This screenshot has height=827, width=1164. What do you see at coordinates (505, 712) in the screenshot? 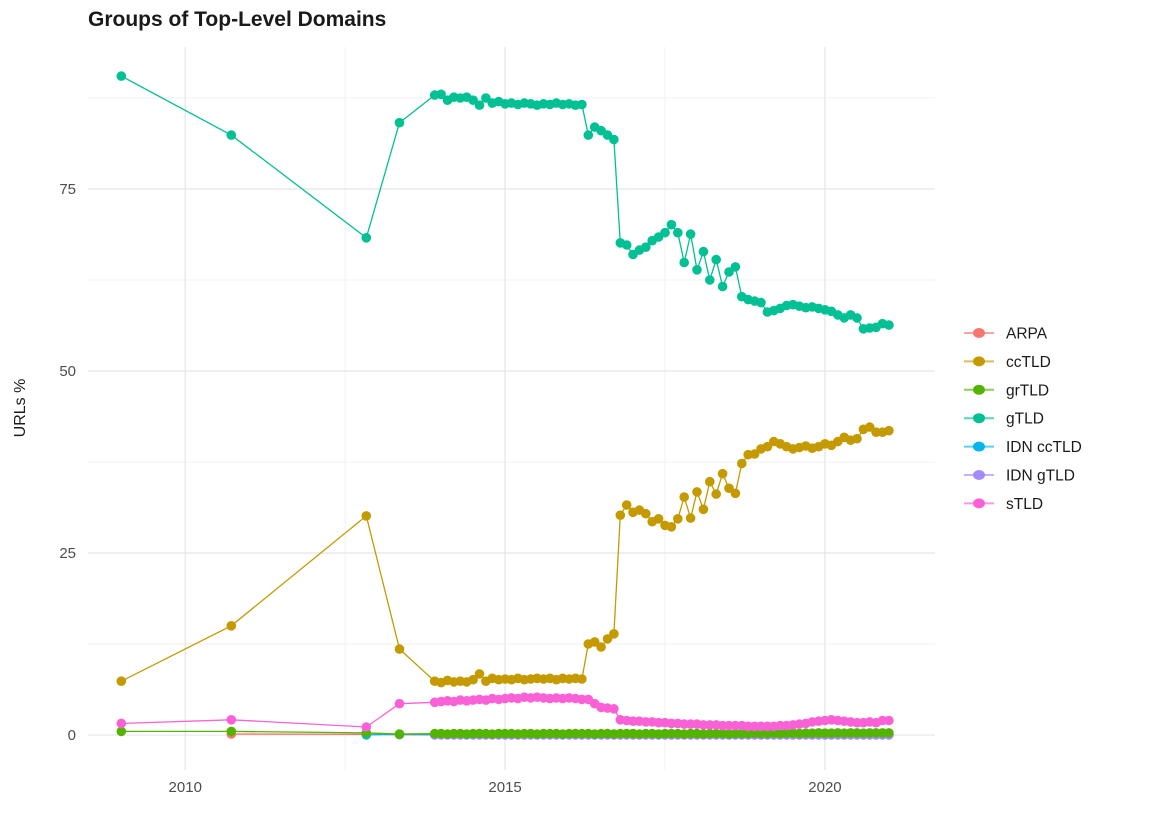
I see `series-sTLD` at bounding box center [505, 712].